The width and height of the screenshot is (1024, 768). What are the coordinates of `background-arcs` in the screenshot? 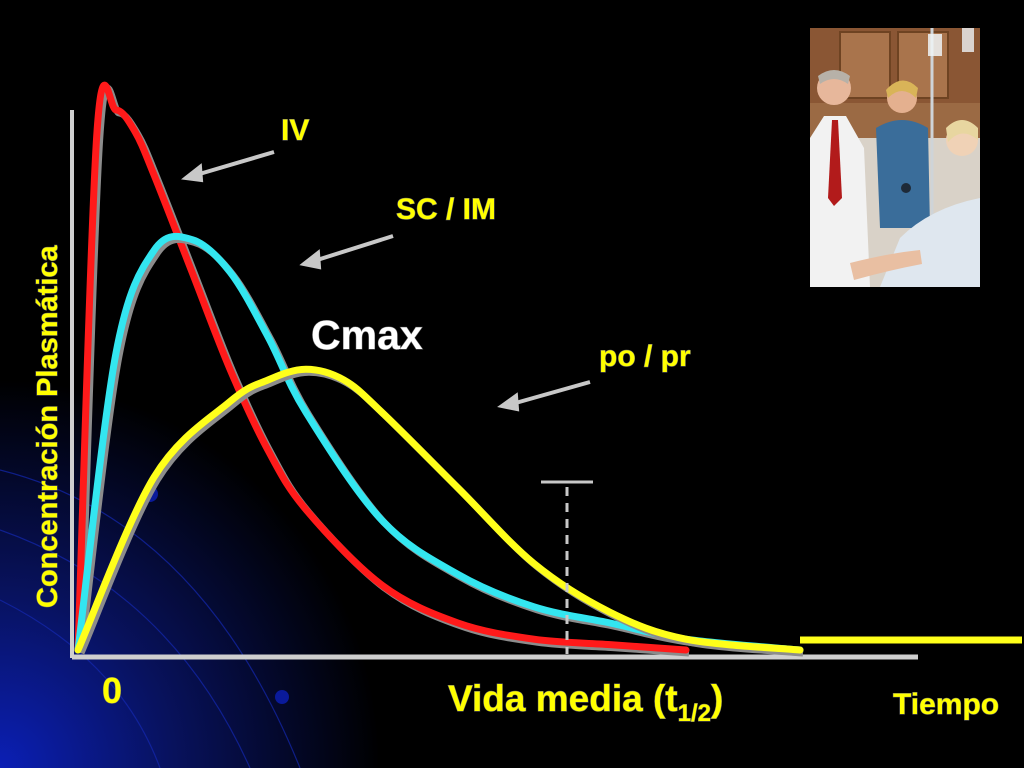 It's located at (150, 618).